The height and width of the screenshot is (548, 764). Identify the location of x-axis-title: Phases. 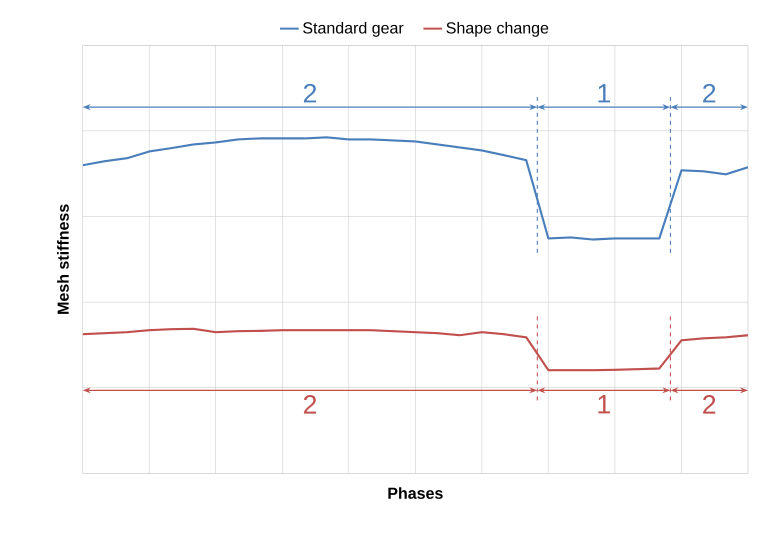
(415, 493).